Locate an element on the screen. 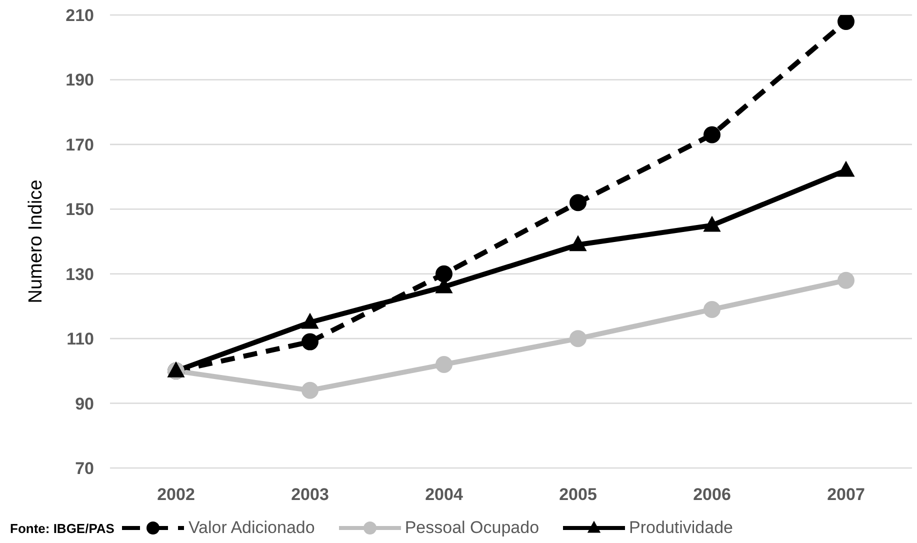 This screenshot has width=917, height=543. x-tick-label: 2006 is located at coordinates (712, 494).